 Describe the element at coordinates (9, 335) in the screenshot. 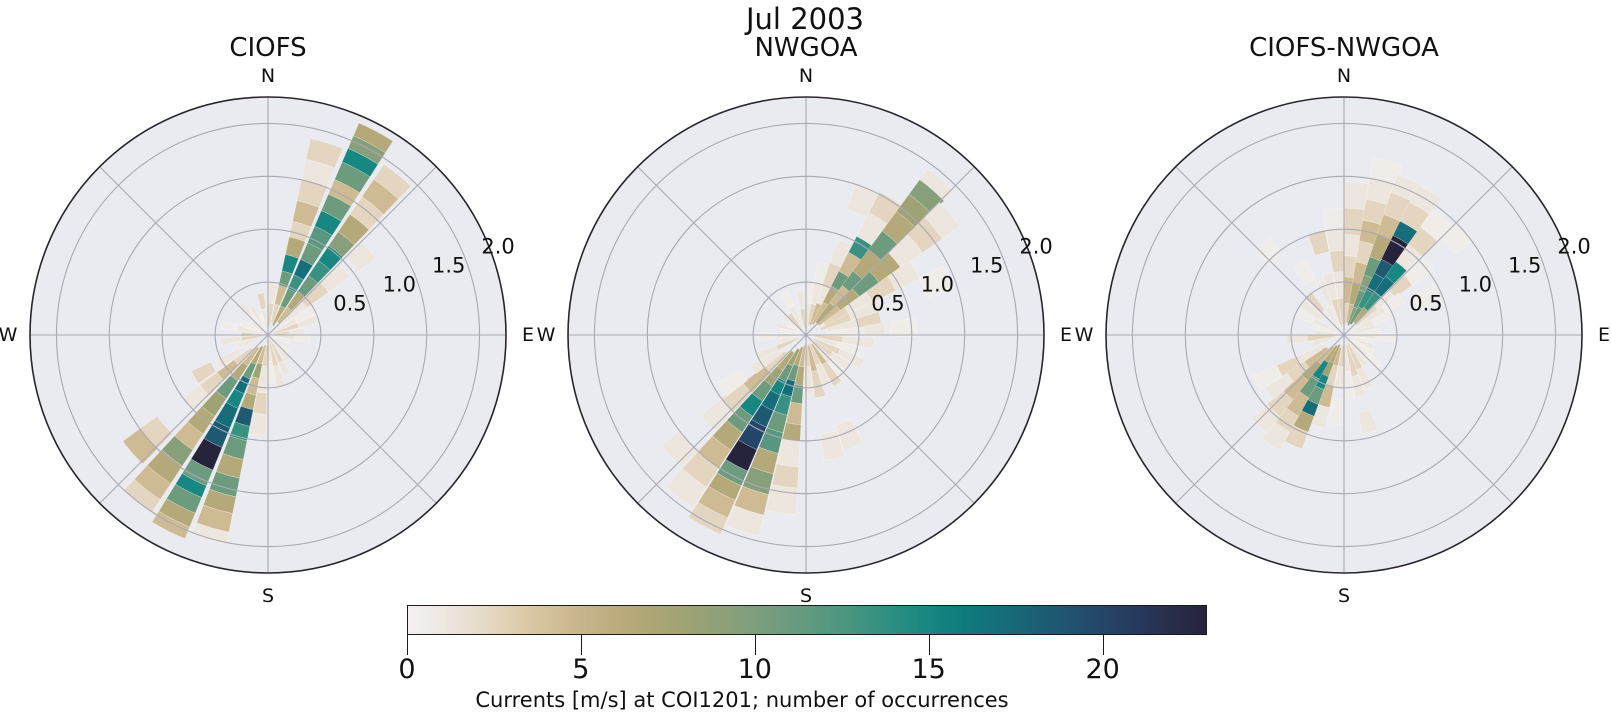

I see `compass-label-w: W` at that location.